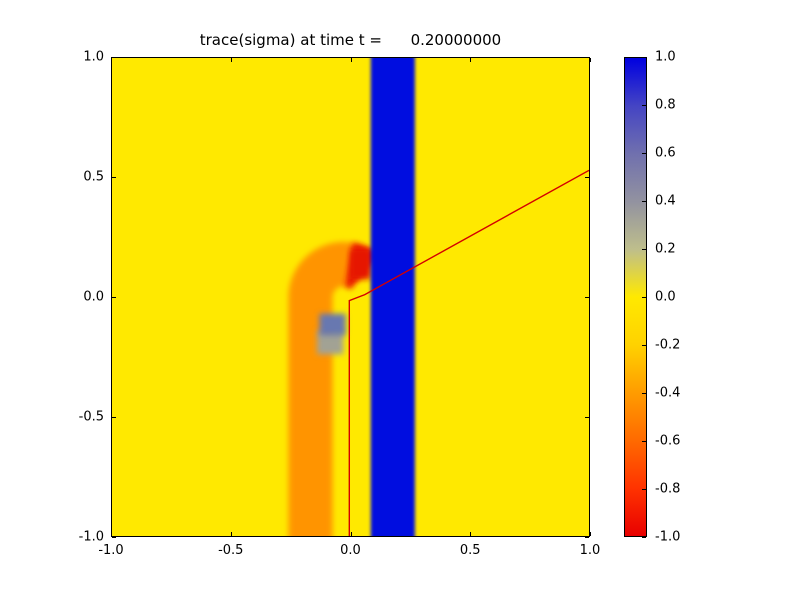 The width and height of the screenshot is (800, 600). I want to click on x-tick-label: 0.5, so click(470, 550).